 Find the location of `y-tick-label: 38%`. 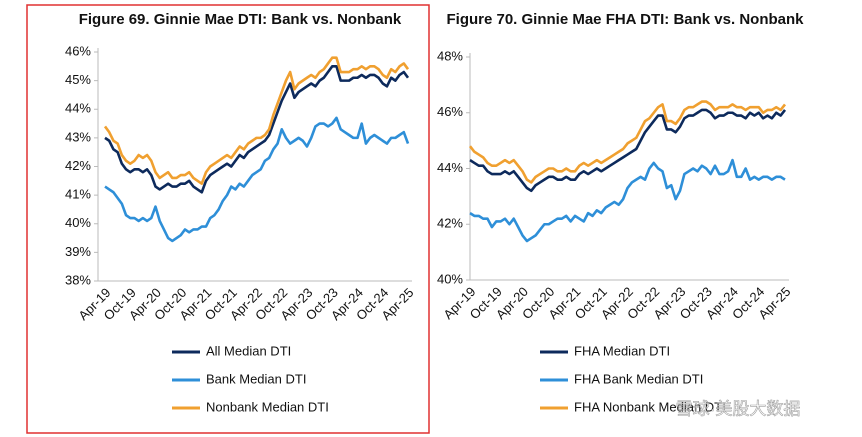

y-tick-label: 38% is located at coordinates (78, 279).